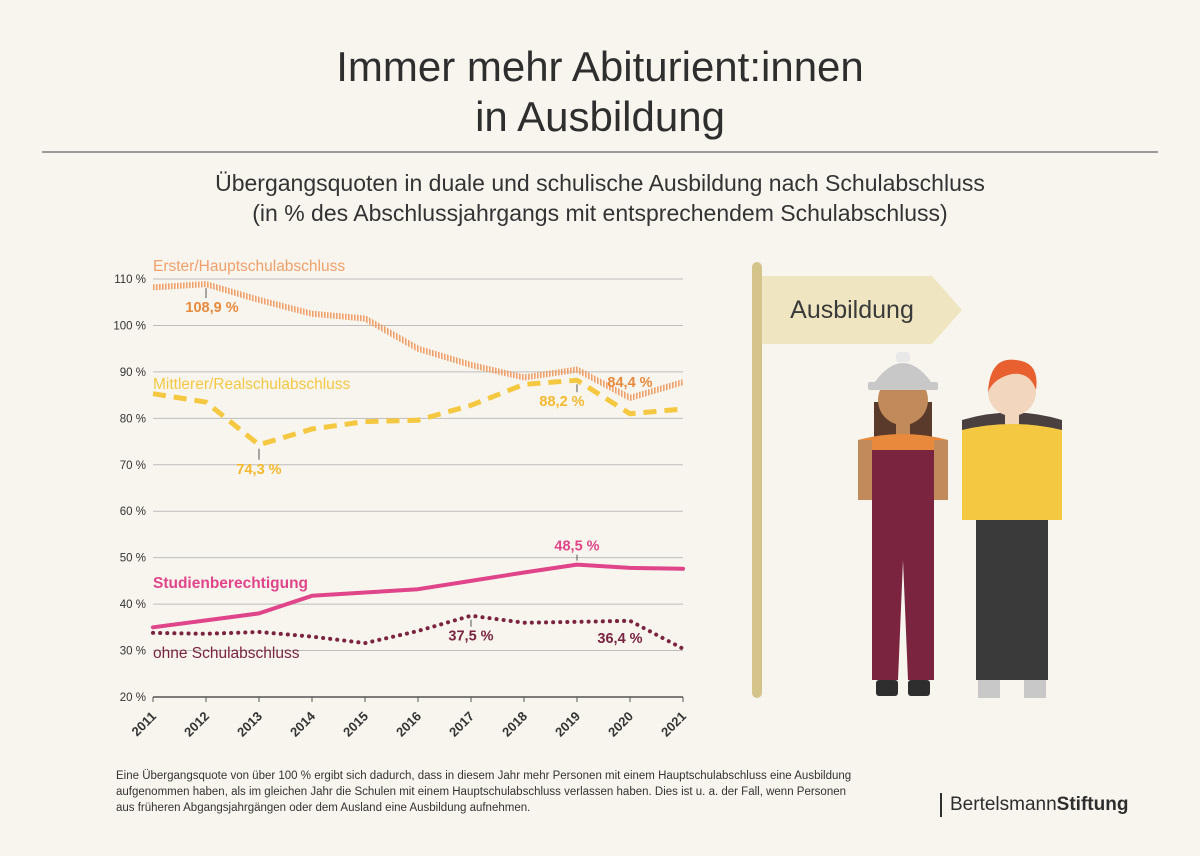  What do you see at coordinates (576, 547) in the screenshot?
I see `data-label: 48,5 %` at bounding box center [576, 547].